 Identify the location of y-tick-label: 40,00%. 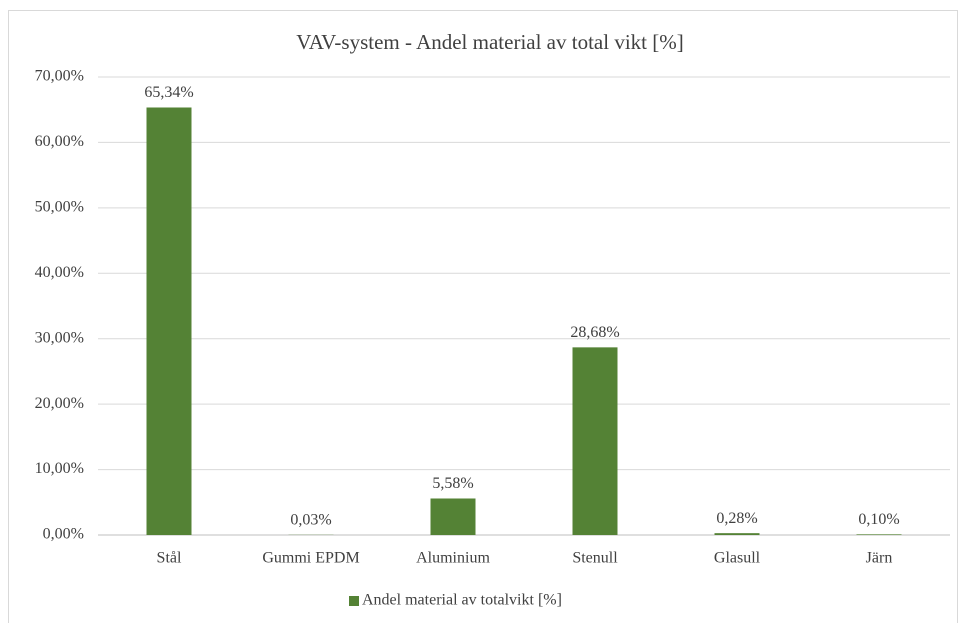
(59, 272).